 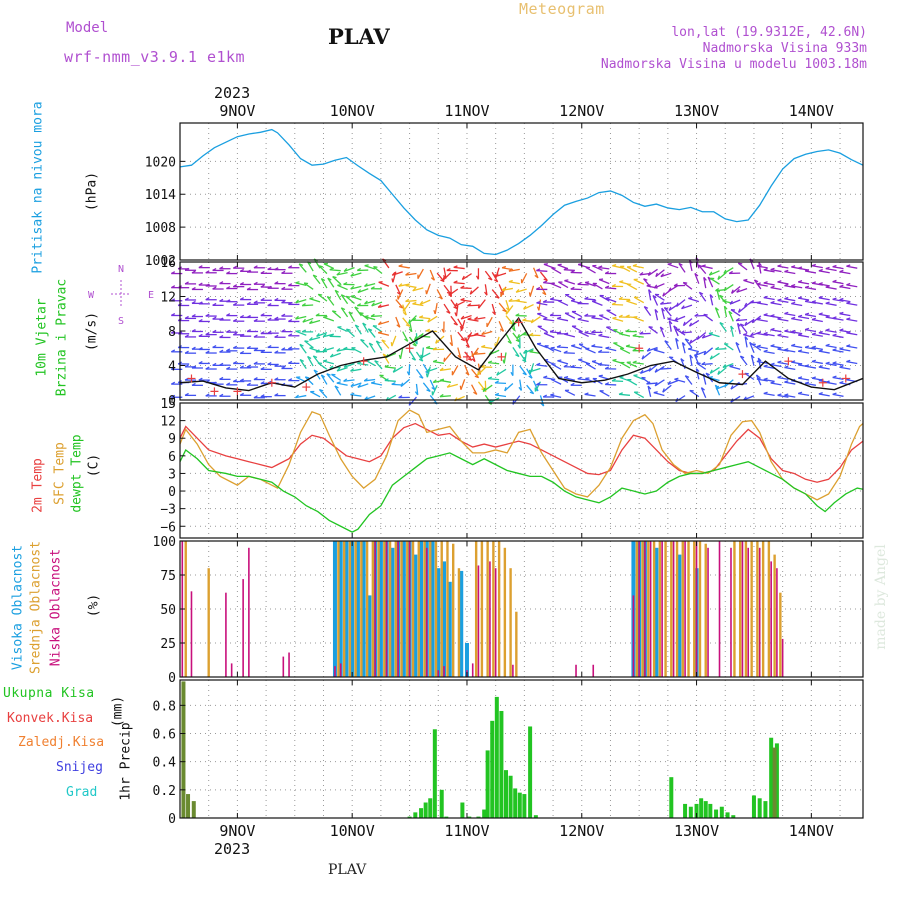 What do you see at coordinates (168, 610) in the screenshot?
I see `y-tick-label: 50` at bounding box center [168, 610].